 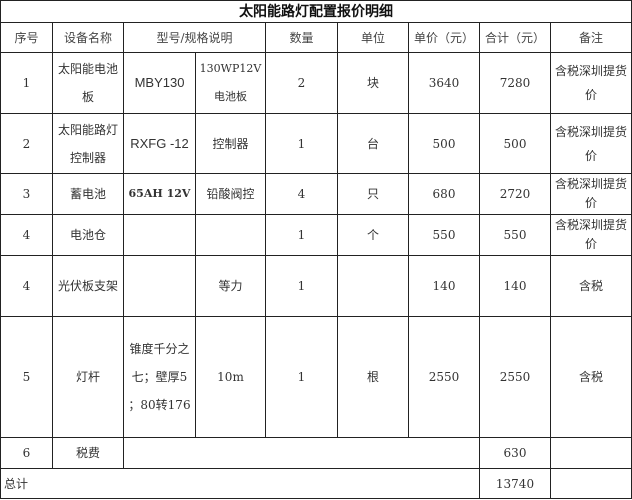 What do you see at coordinates (88, 37) in the screenshot?
I see `header-name: 设备名称` at bounding box center [88, 37].